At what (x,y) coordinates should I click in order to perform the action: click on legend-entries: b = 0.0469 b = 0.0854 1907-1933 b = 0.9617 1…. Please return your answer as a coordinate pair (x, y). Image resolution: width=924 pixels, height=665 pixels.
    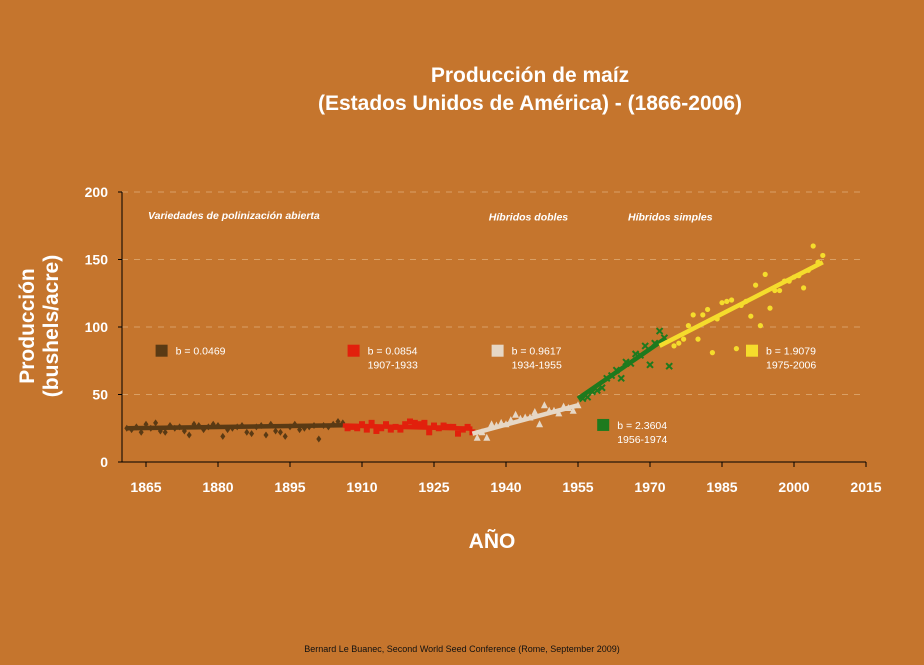
    Looking at the image, I should click on (485, 395).